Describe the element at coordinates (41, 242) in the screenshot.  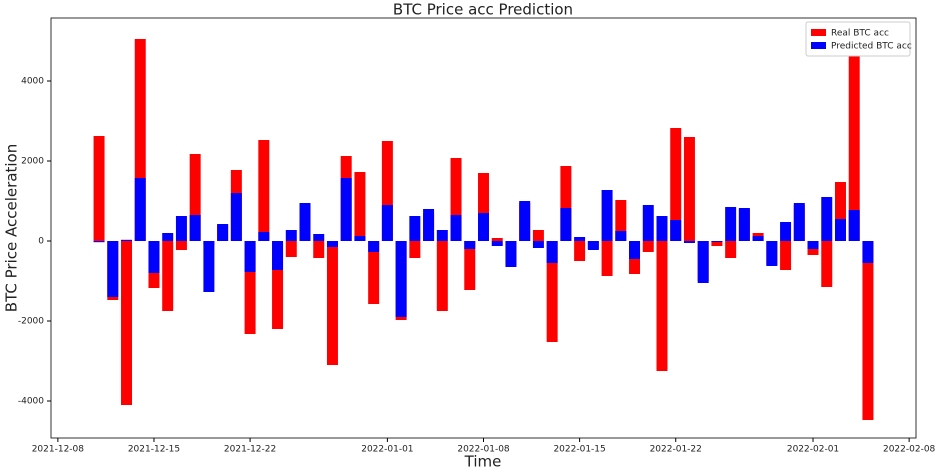
I see `y-tick-label: 0` at that location.